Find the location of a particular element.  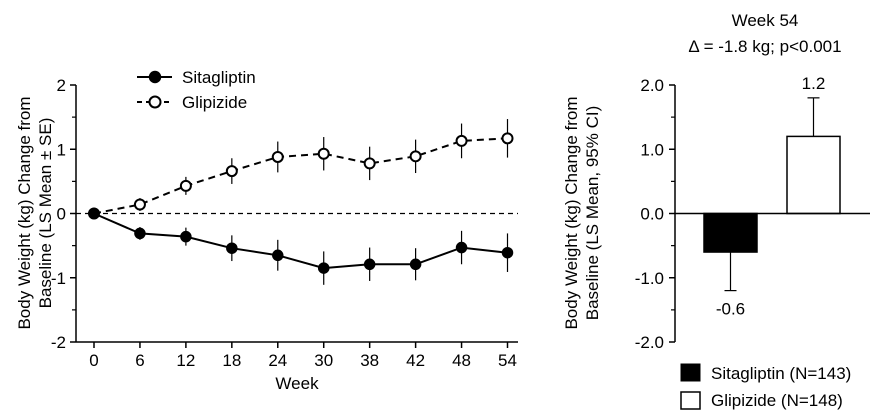

line-chart-xtick-label: 0 is located at coordinates (93, 360).